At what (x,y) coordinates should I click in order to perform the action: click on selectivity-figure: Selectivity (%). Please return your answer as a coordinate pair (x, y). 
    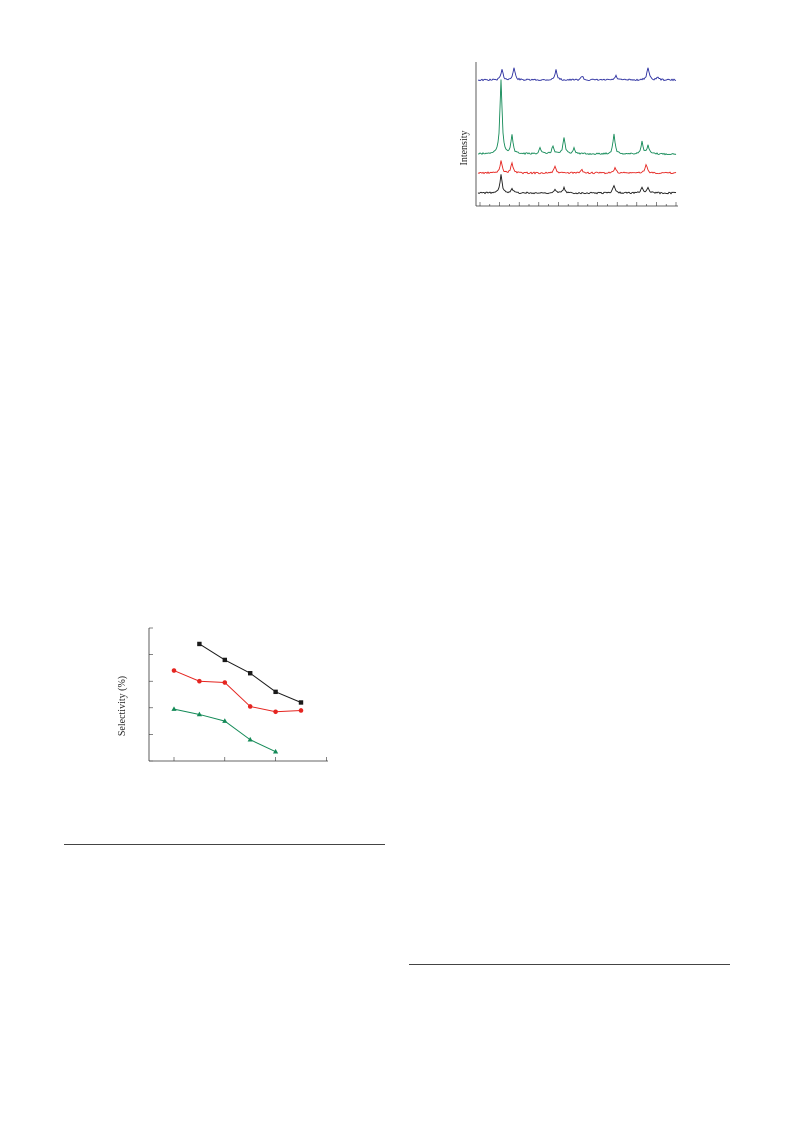
    Looking at the image, I should click on (224, 695).